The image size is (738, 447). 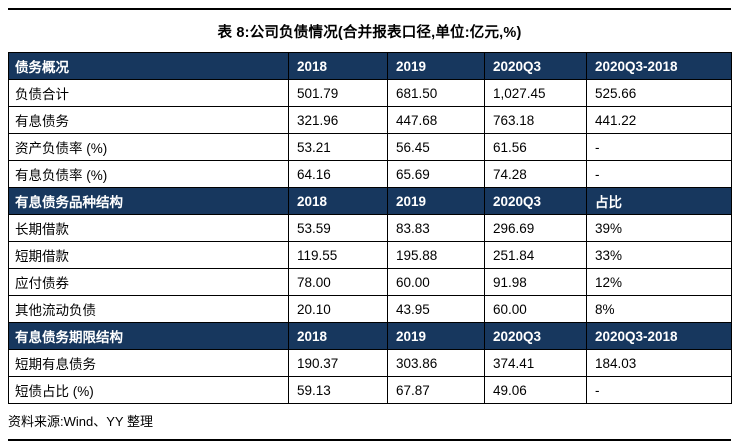 What do you see at coordinates (436, 390) in the screenshot?
I see `cell-value: 67.87` at bounding box center [436, 390].